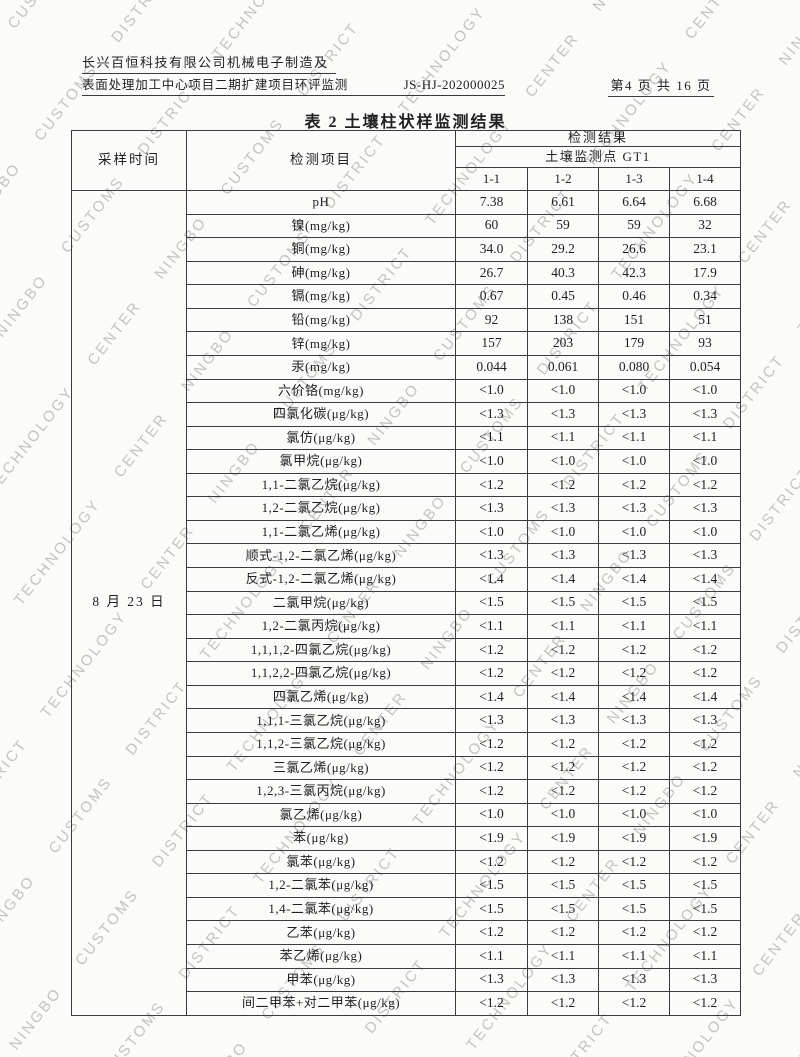 This screenshot has width=800, height=1057. What do you see at coordinates (634, 697) in the screenshot?
I see `value-cell: <1.4` at bounding box center [634, 697].